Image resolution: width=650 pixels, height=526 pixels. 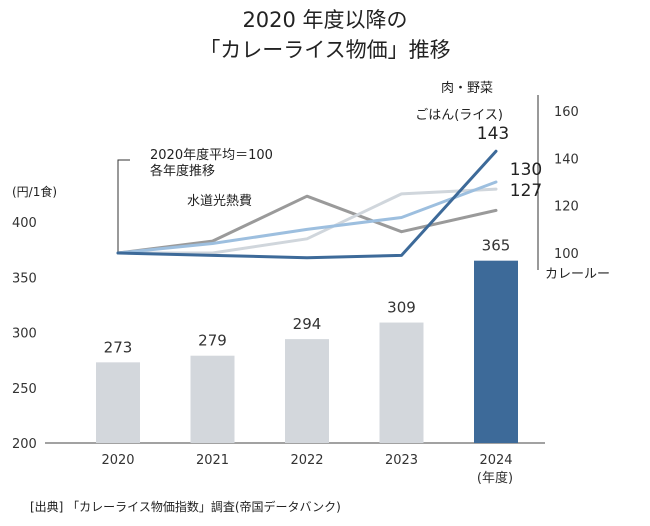 I want to click on bar-2022, so click(x=307, y=391).